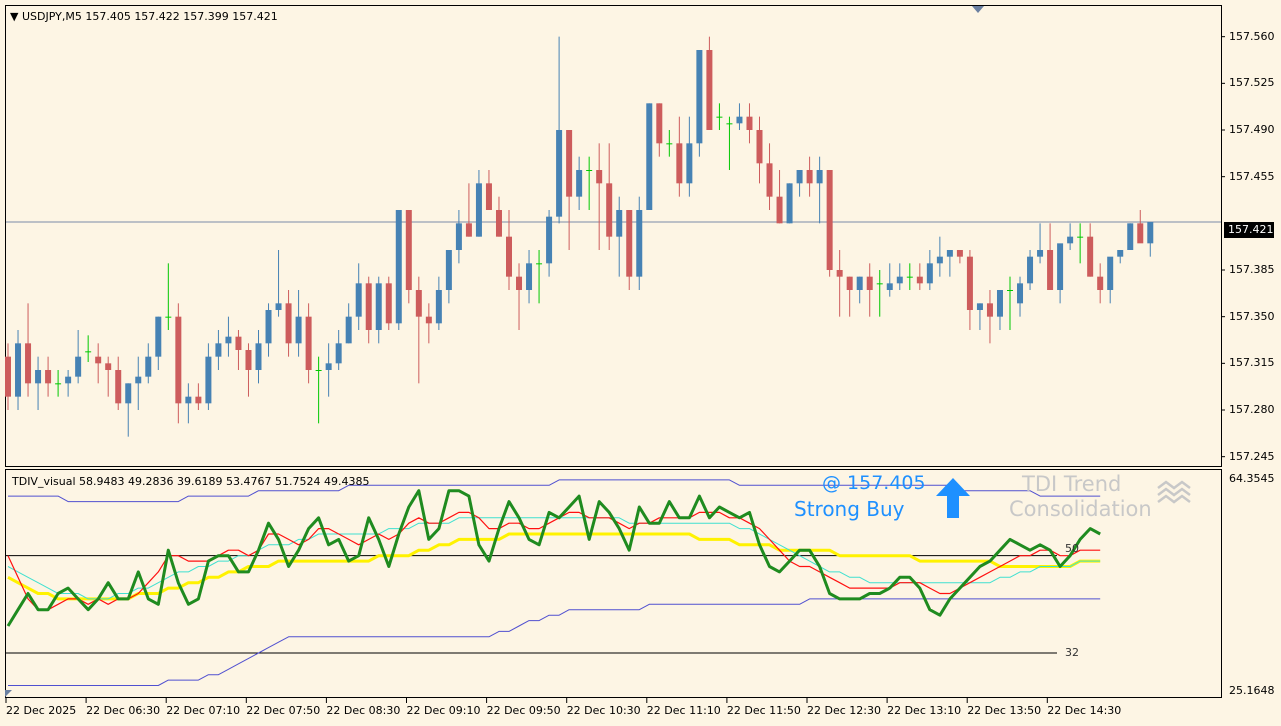 Image resolution: width=1281 pixels, height=726 pixels. What do you see at coordinates (1249, 230) in the screenshot?
I see `current-price-tag: 157.421` at bounding box center [1249, 230].